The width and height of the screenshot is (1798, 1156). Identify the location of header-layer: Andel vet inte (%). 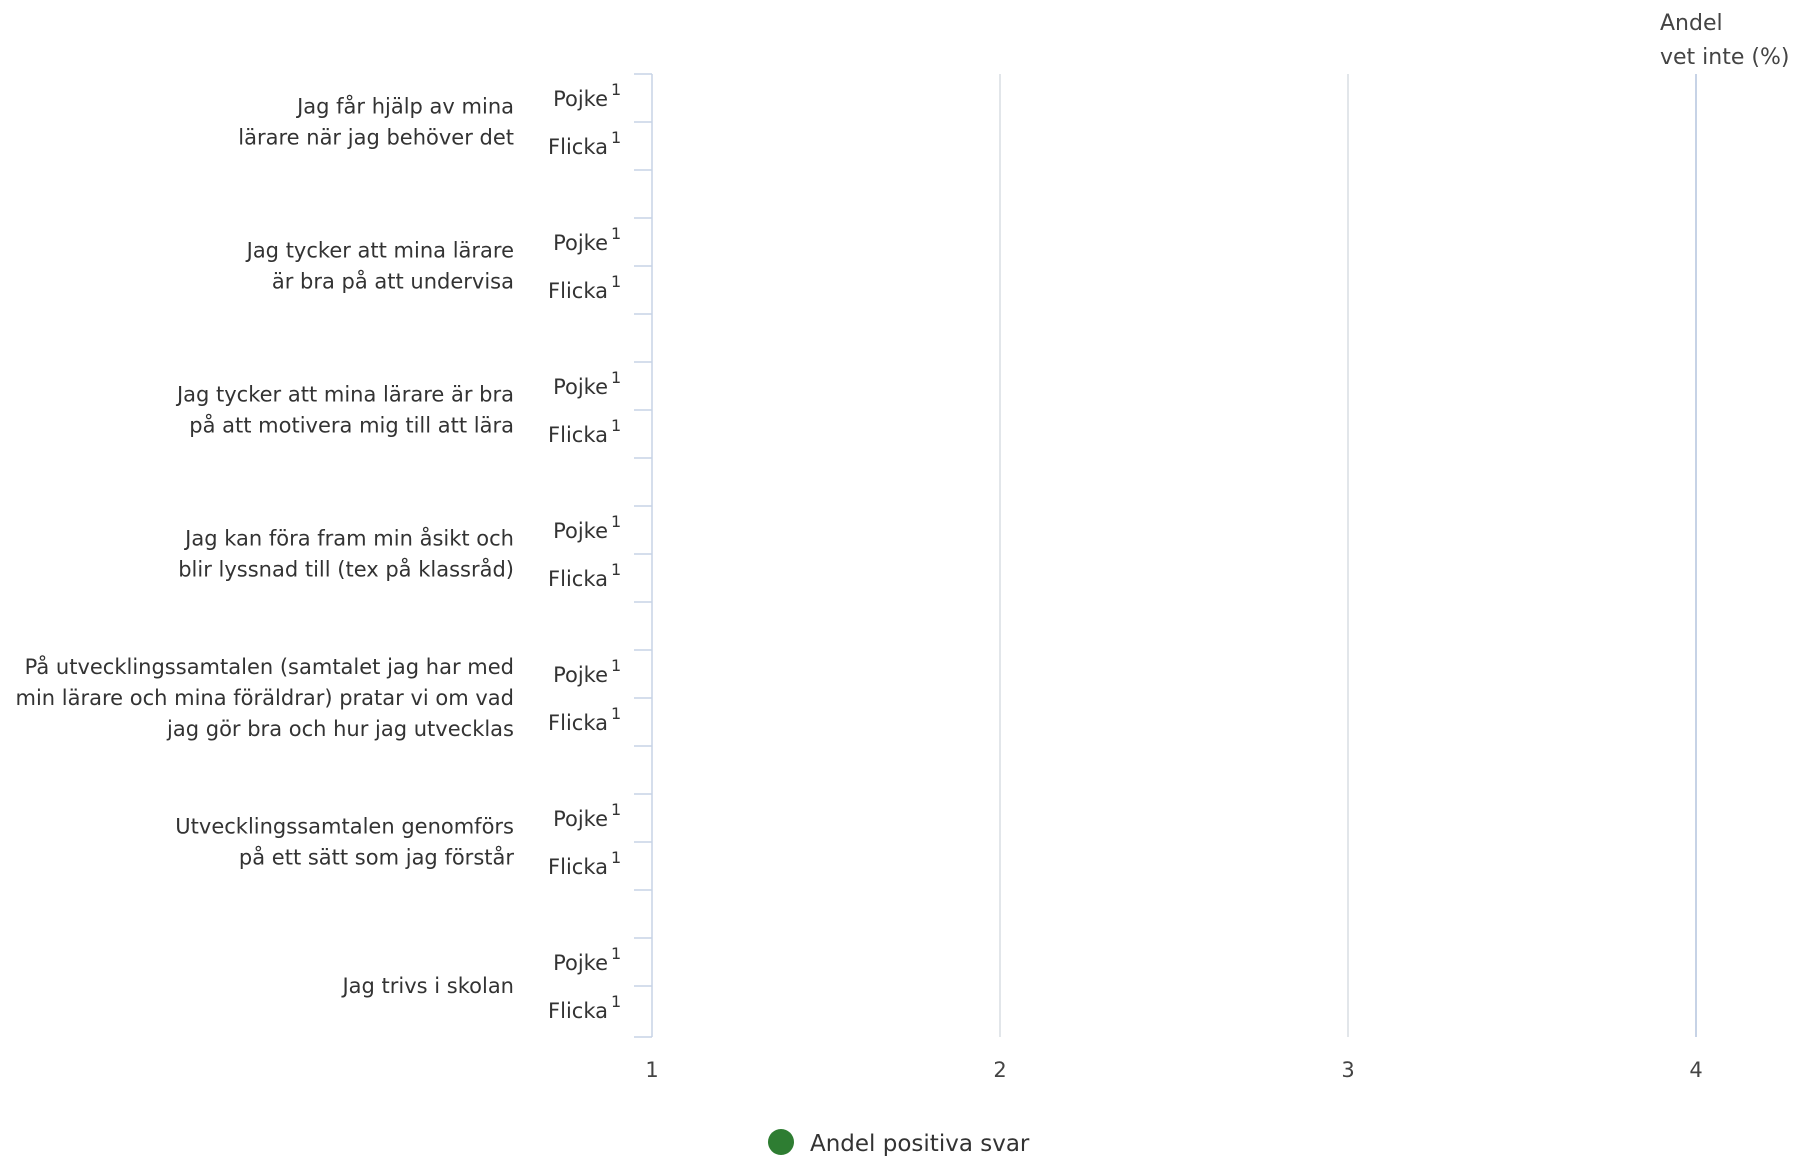
(1724, 40).